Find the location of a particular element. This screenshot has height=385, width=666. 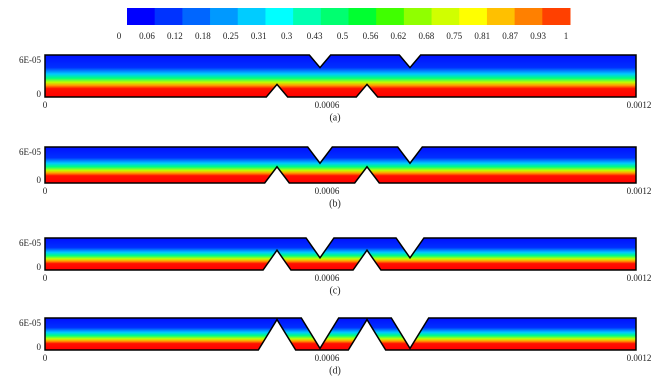

colorbar-label: 0.5 is located at coordinates (343, 36).